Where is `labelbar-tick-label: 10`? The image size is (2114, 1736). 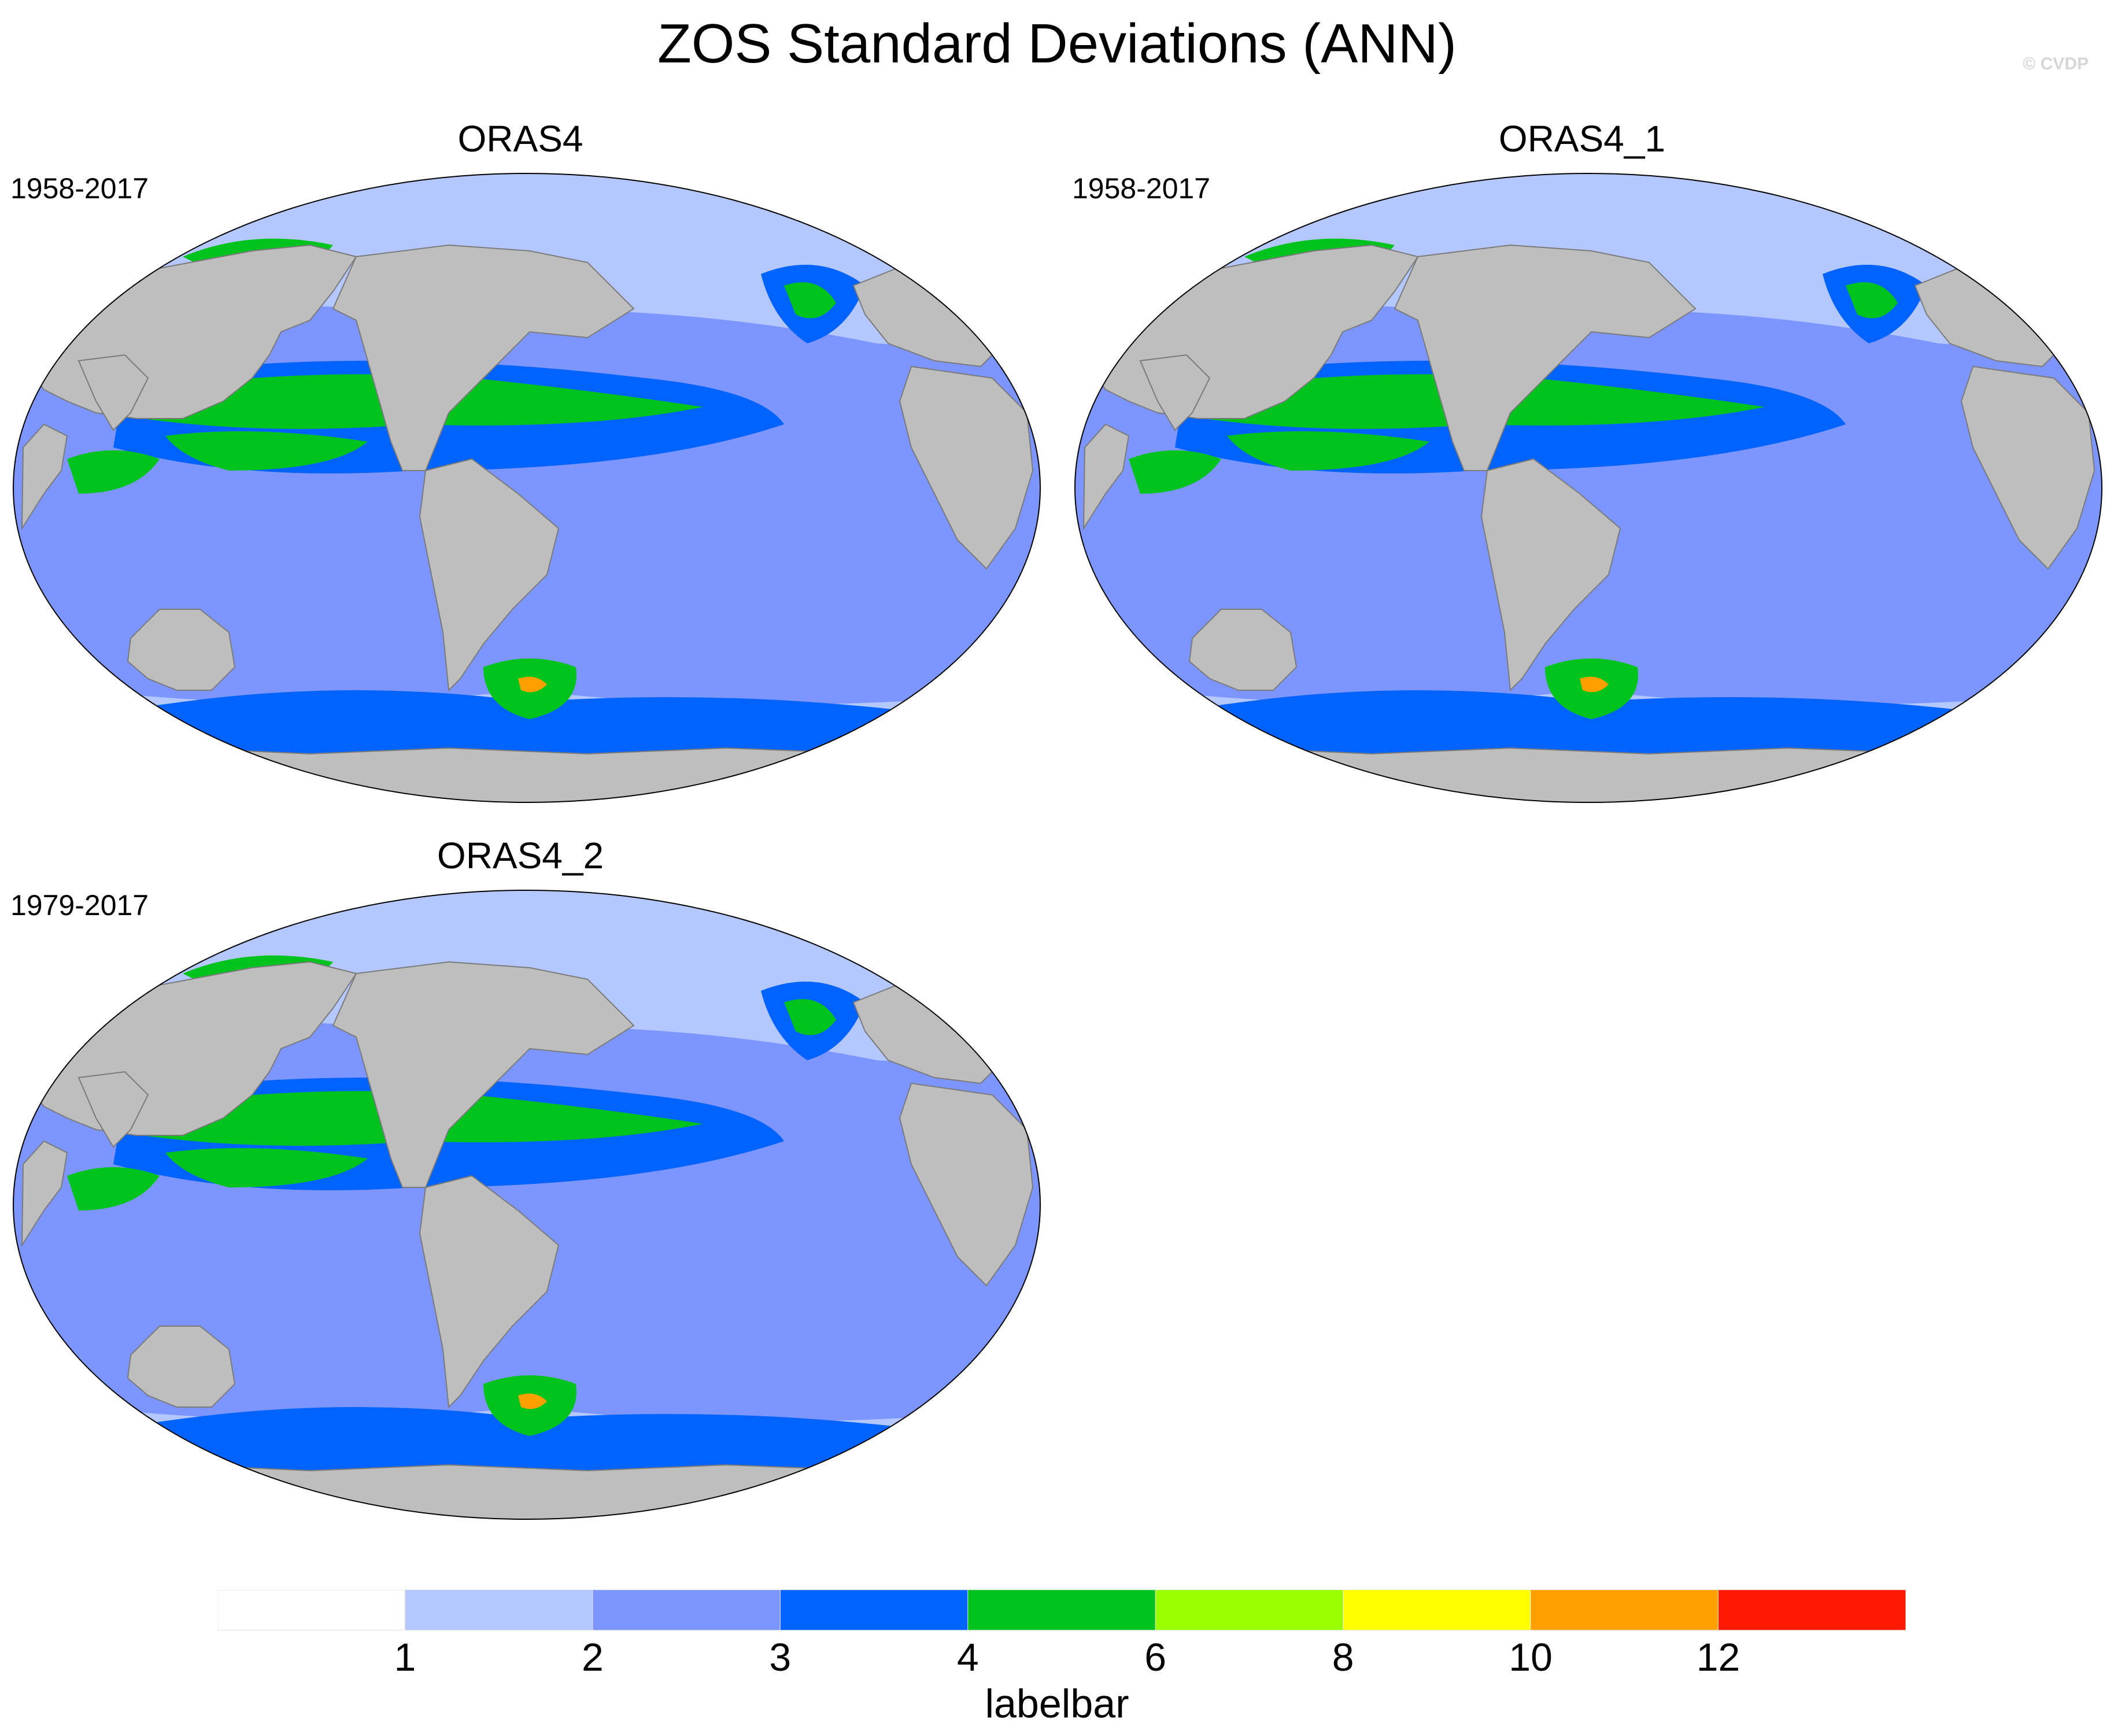
labelbar-tick-label: 10 is located at coordinates (1531, 1657).